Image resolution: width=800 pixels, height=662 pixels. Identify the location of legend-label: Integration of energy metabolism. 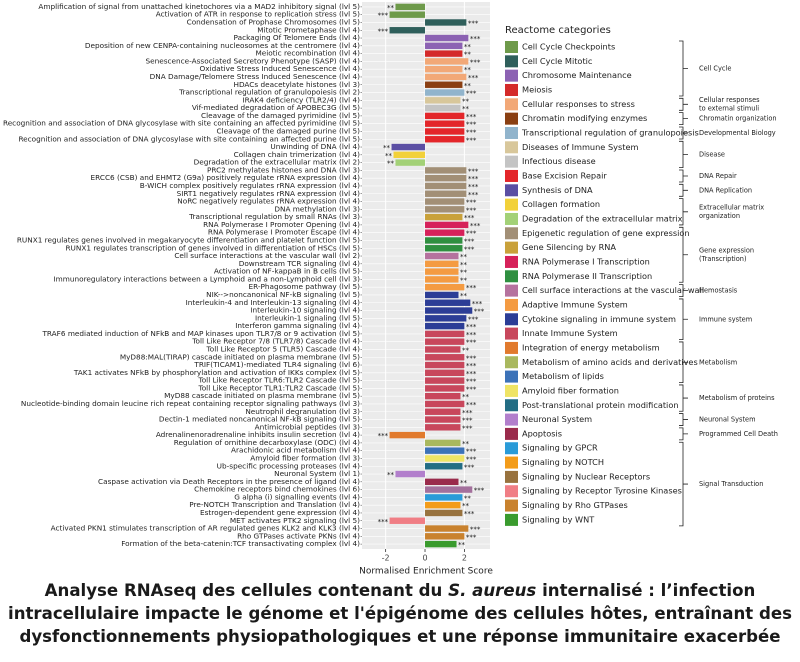
(591, 347).